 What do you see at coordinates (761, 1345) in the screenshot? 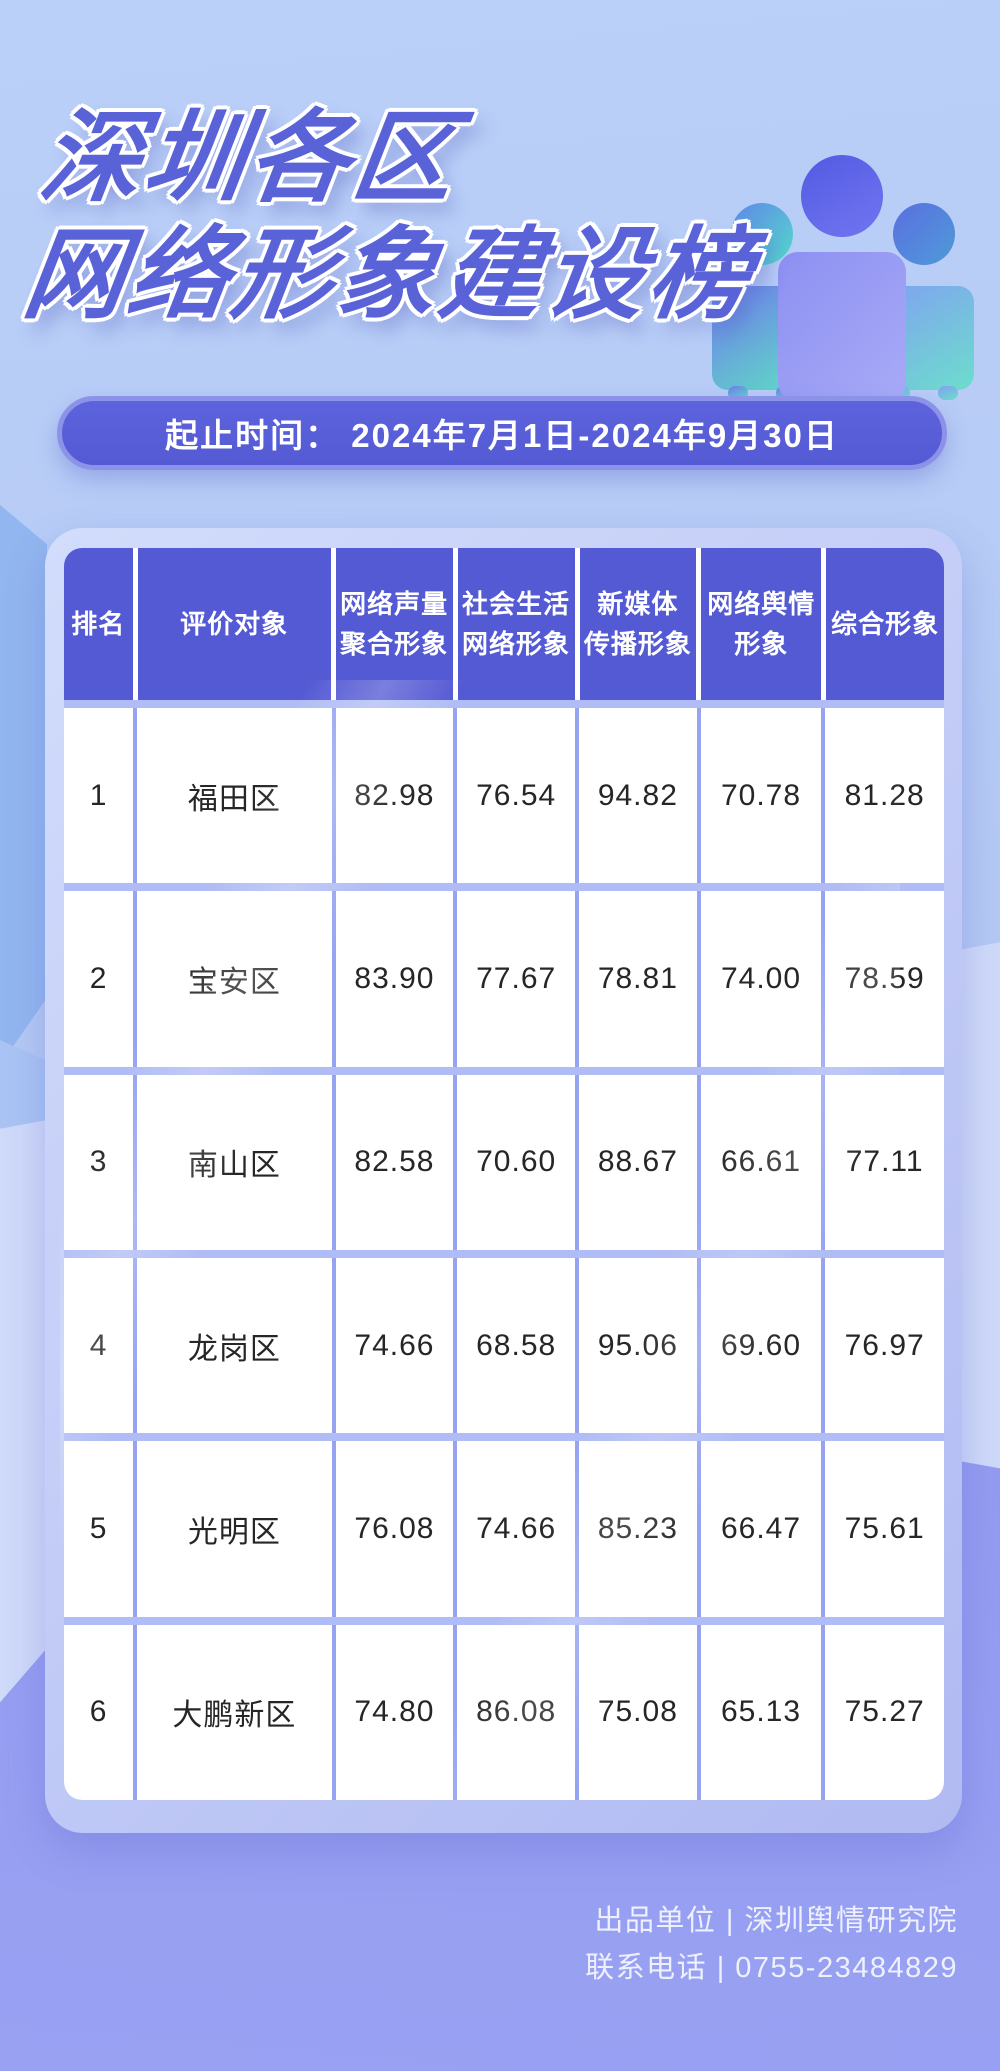
I see `score-cell: 69.60` at bounding box center [761, 1345].